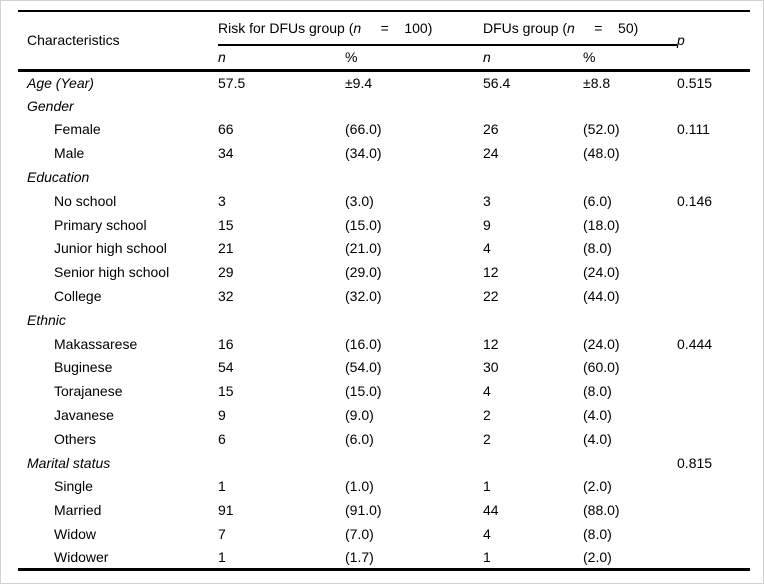 The width and height of the screenshot is (764, 584). I want to click on cell-percent-group1: (66.0), so click(363, 129).